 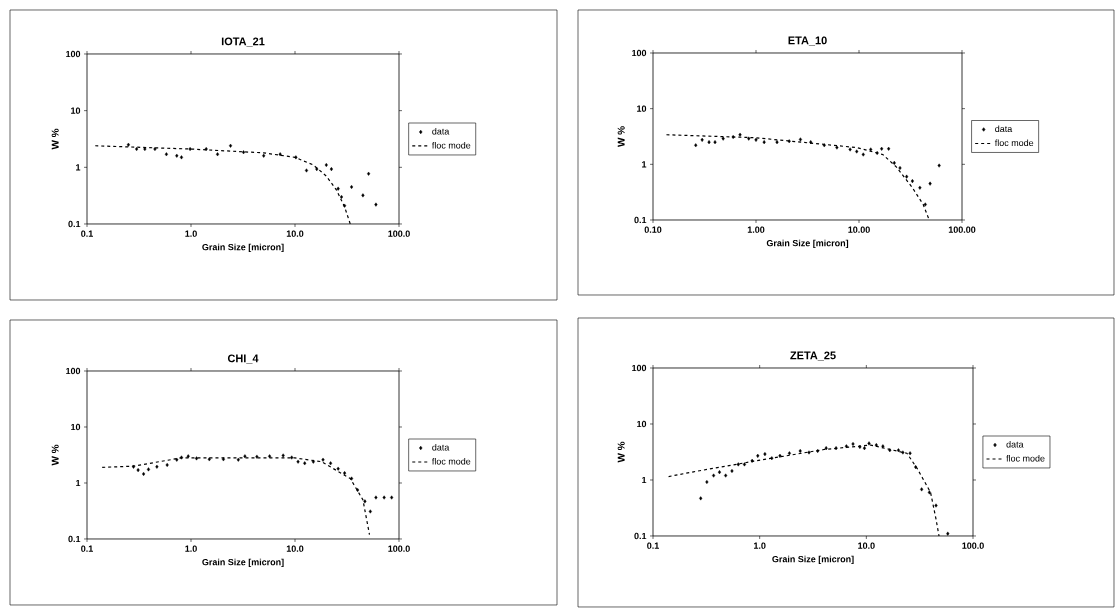 I want to click on x-tick-label: 1.00, so click(x=756, y=229).